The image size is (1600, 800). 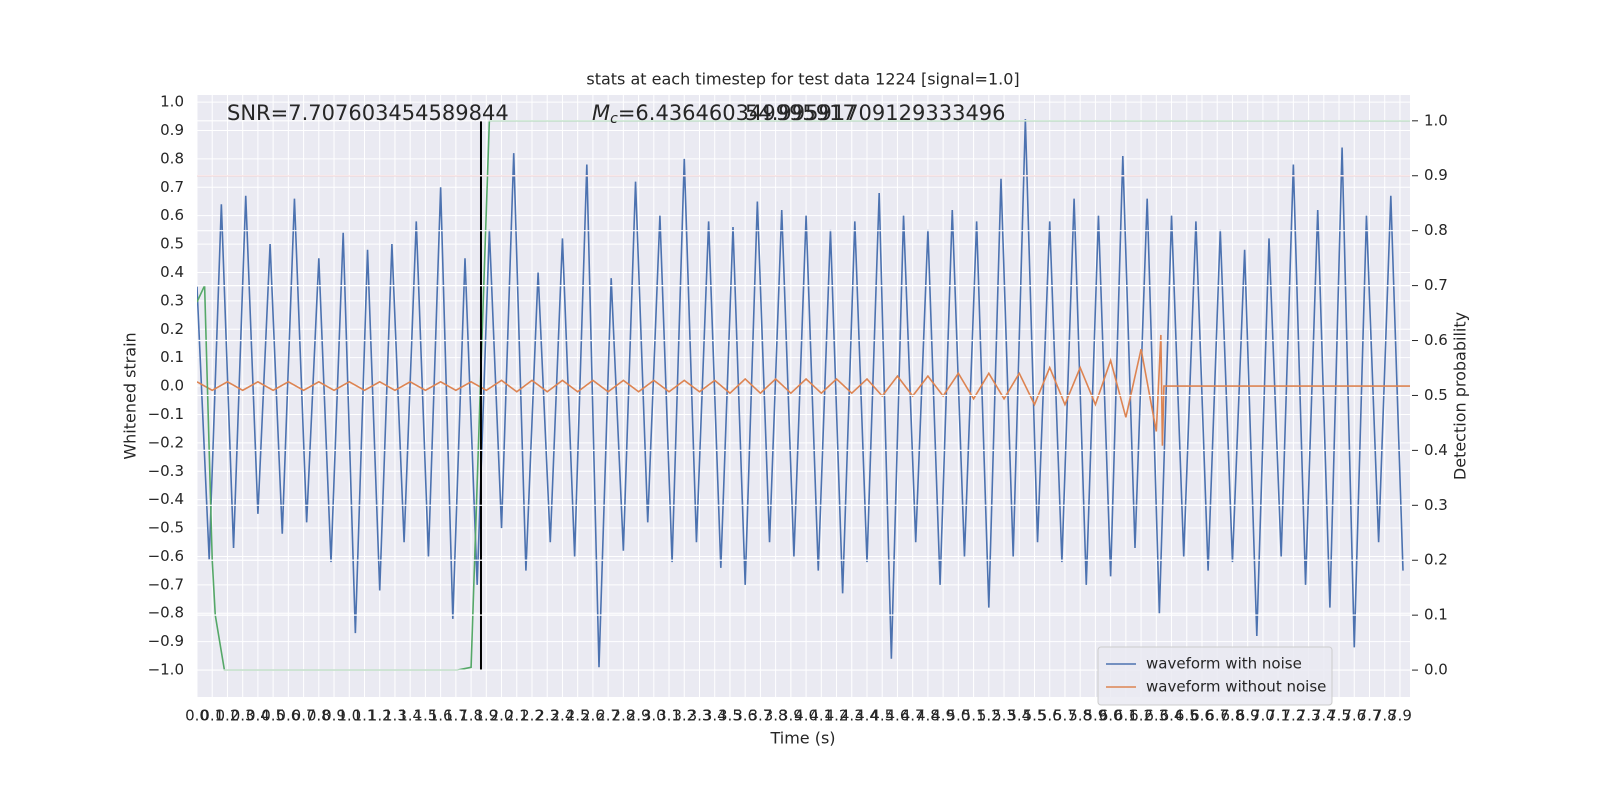 I want to click on y-tick-label: 0.3, so click(x=172, y=300).